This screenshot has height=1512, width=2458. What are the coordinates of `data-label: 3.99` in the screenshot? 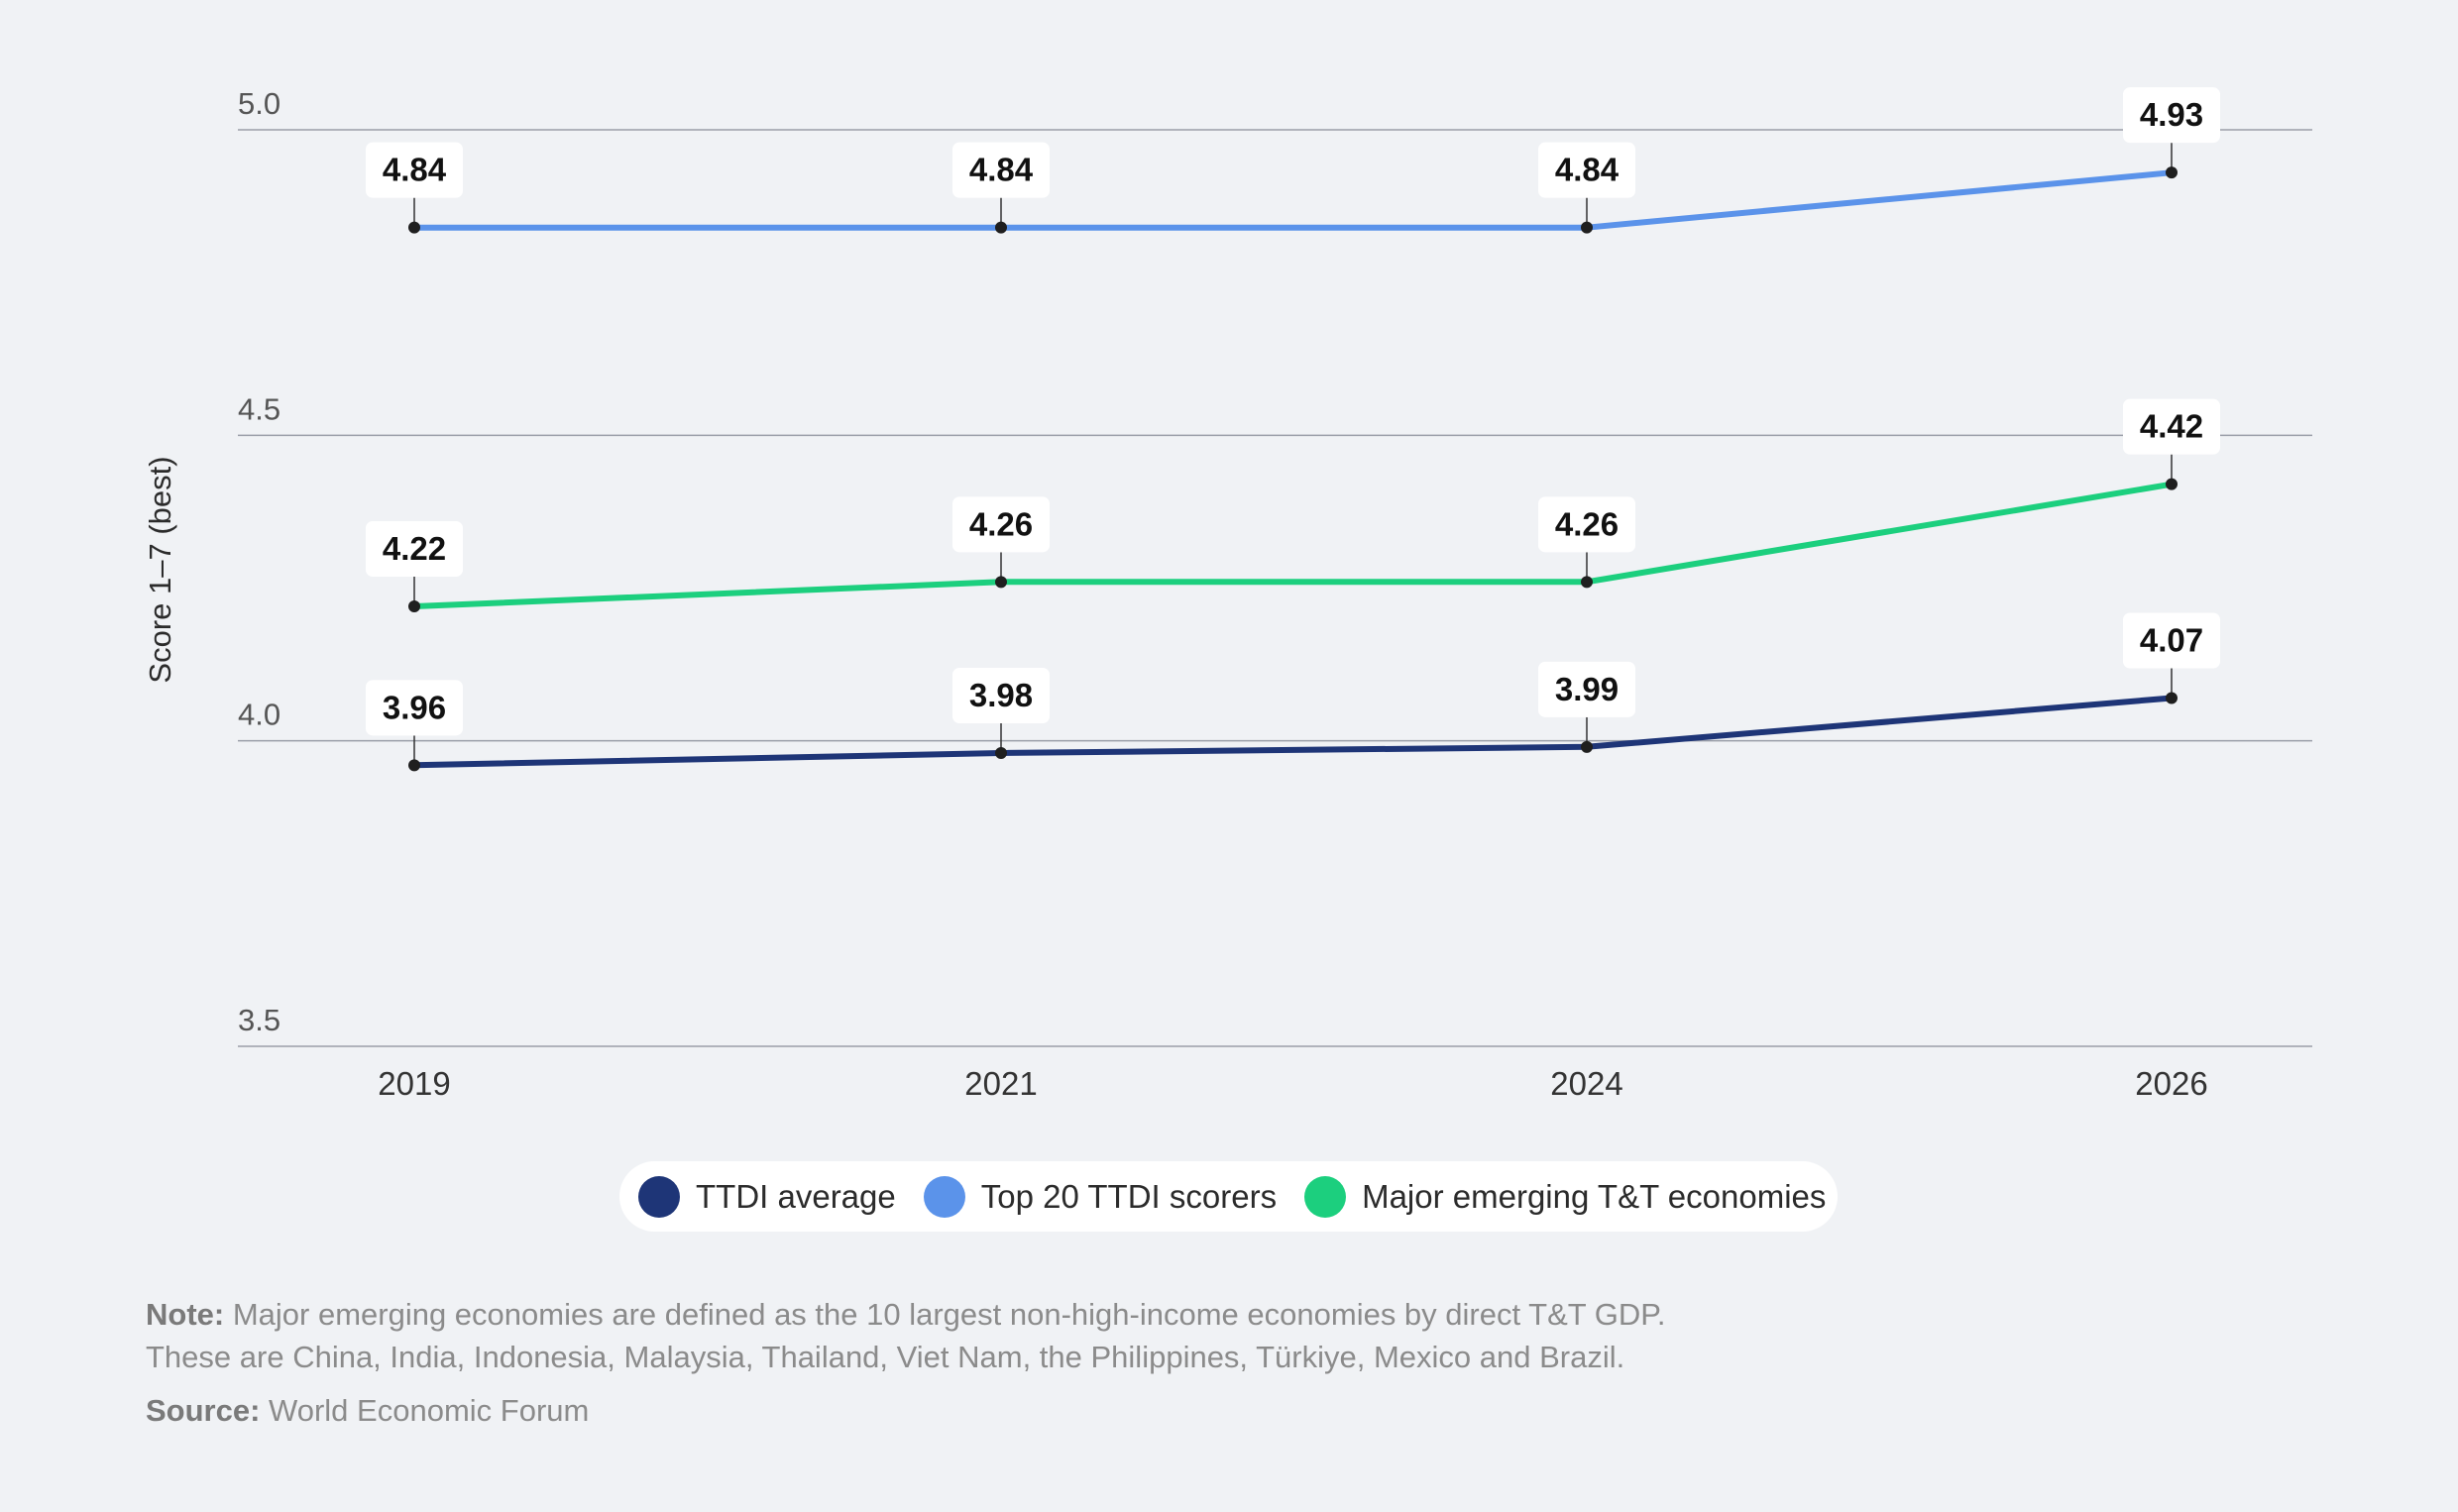 It's located at (1587, 689).